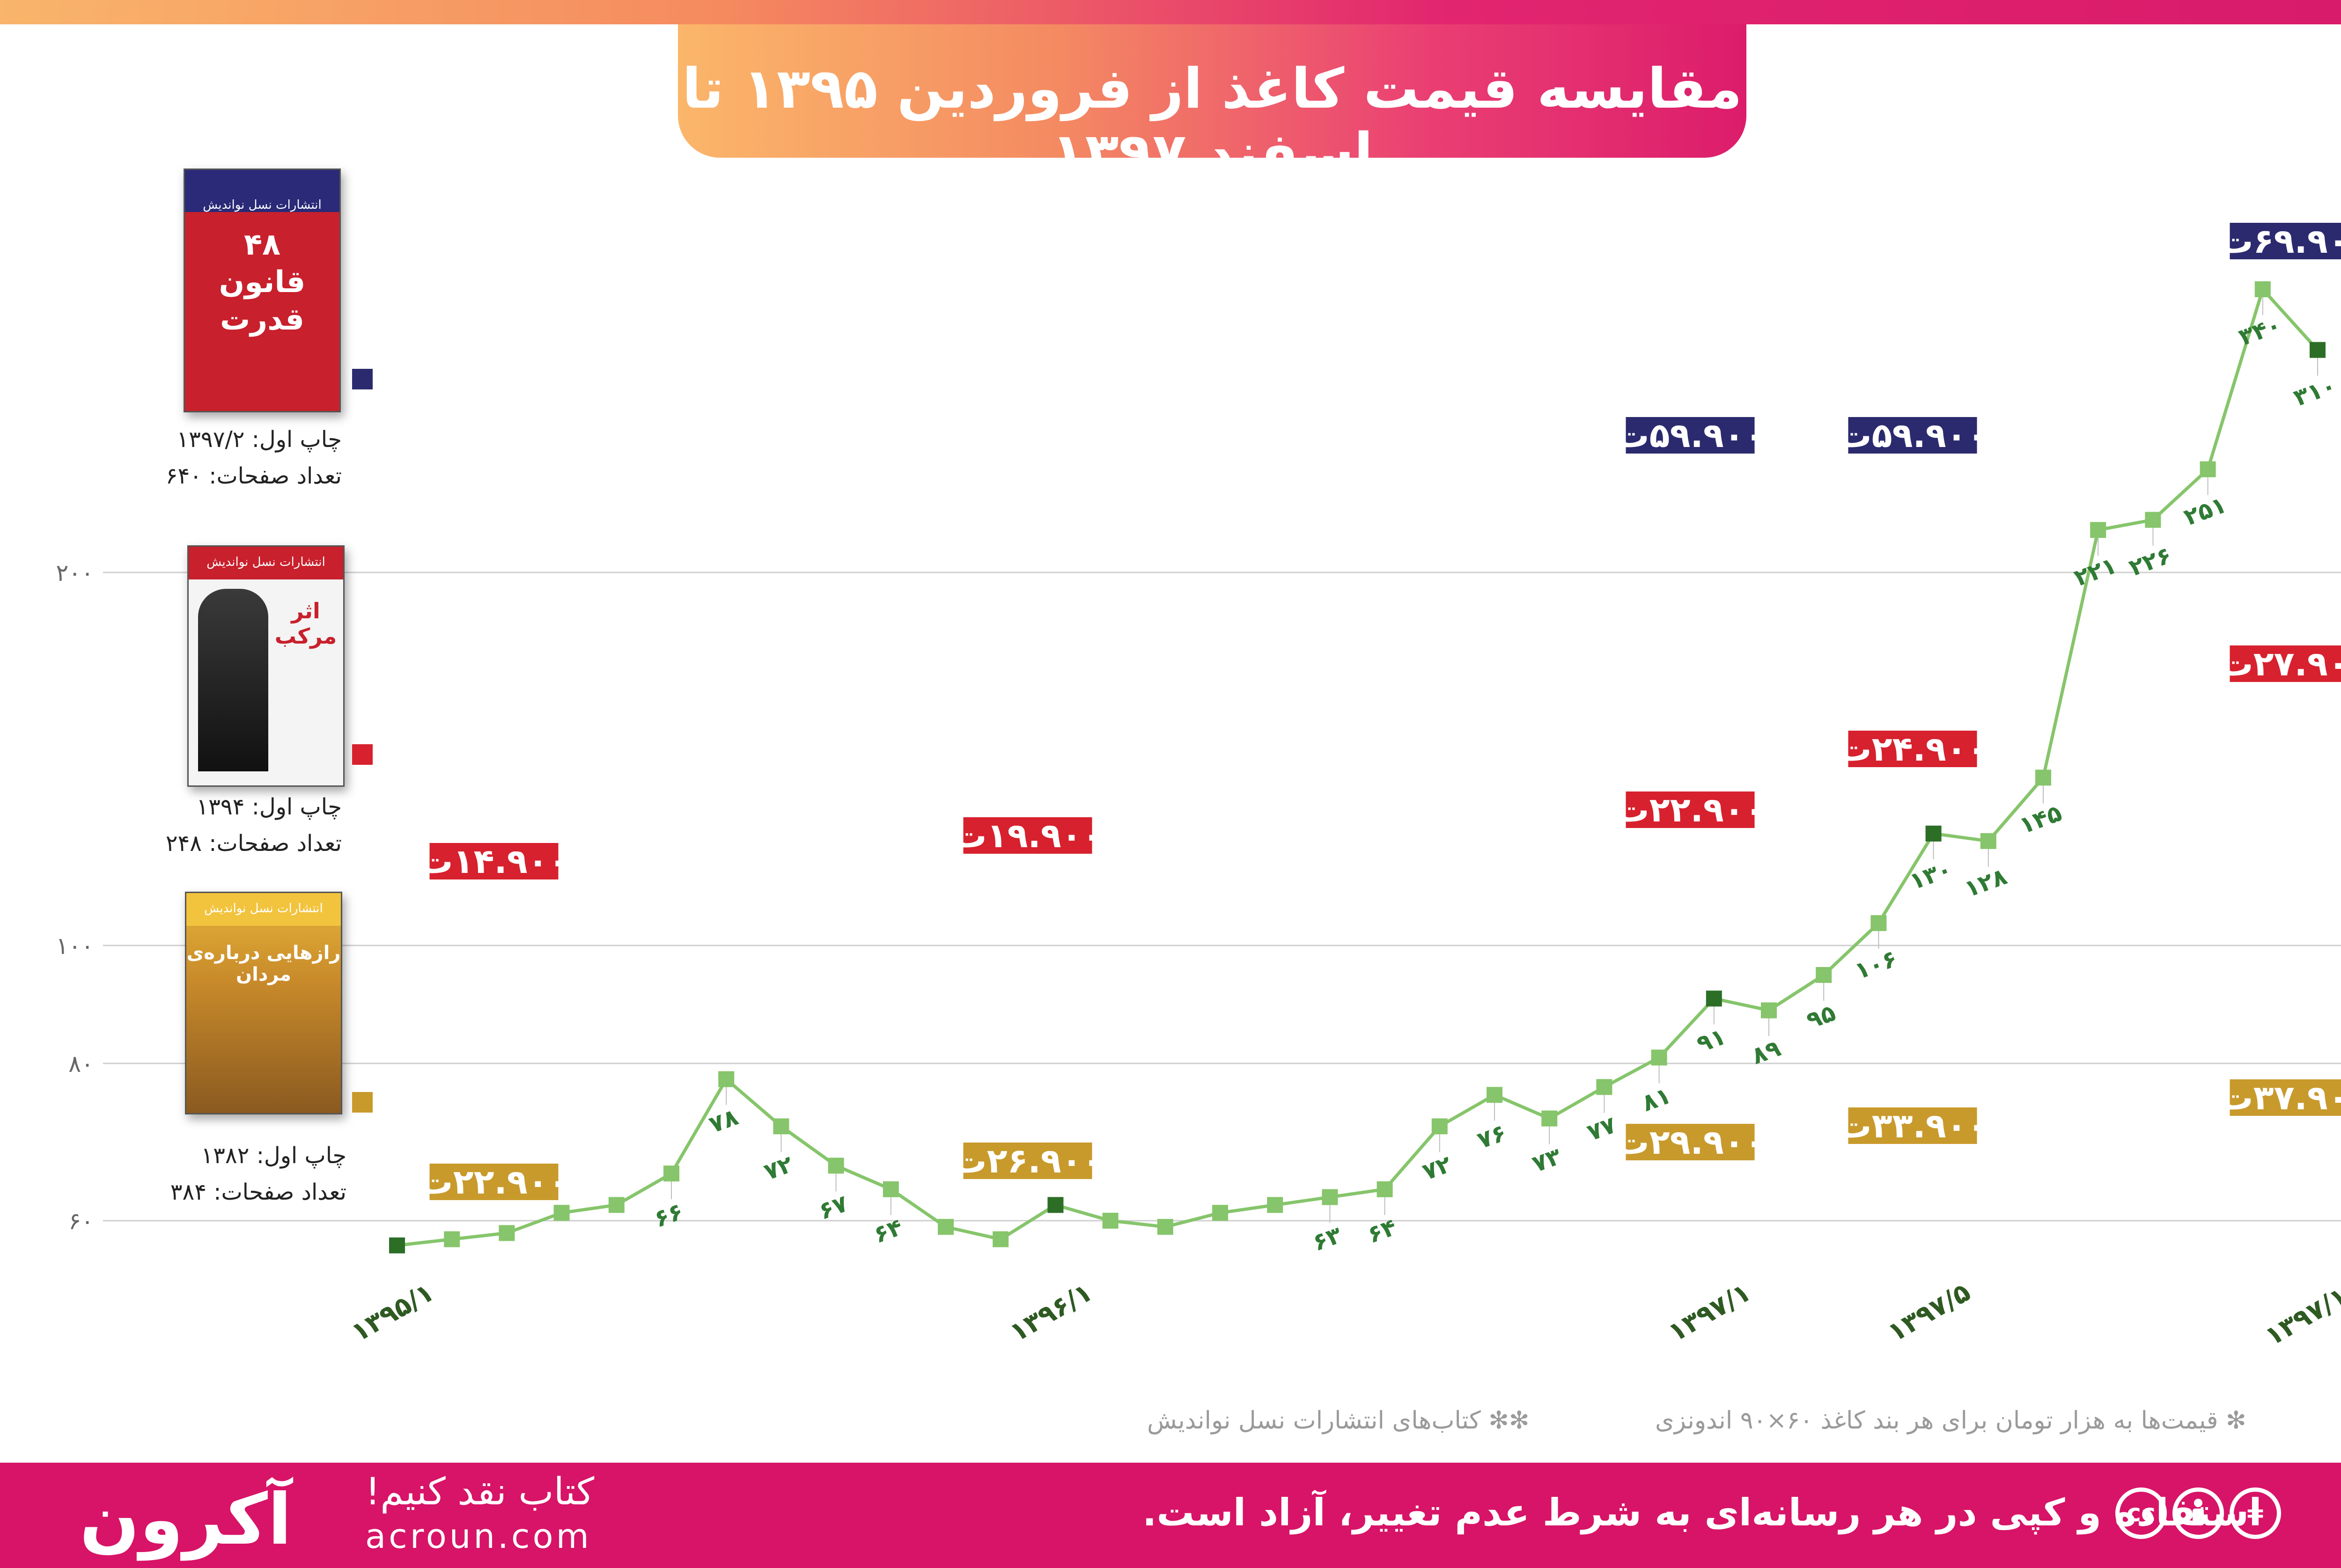 Image resolution: width=2341 pixels, height=1568 pixels. What do you see at coordinates (75, 946) in the screenshot?
I see `y-tick-label: ۱۰۰` at bounding box center [75, 946].